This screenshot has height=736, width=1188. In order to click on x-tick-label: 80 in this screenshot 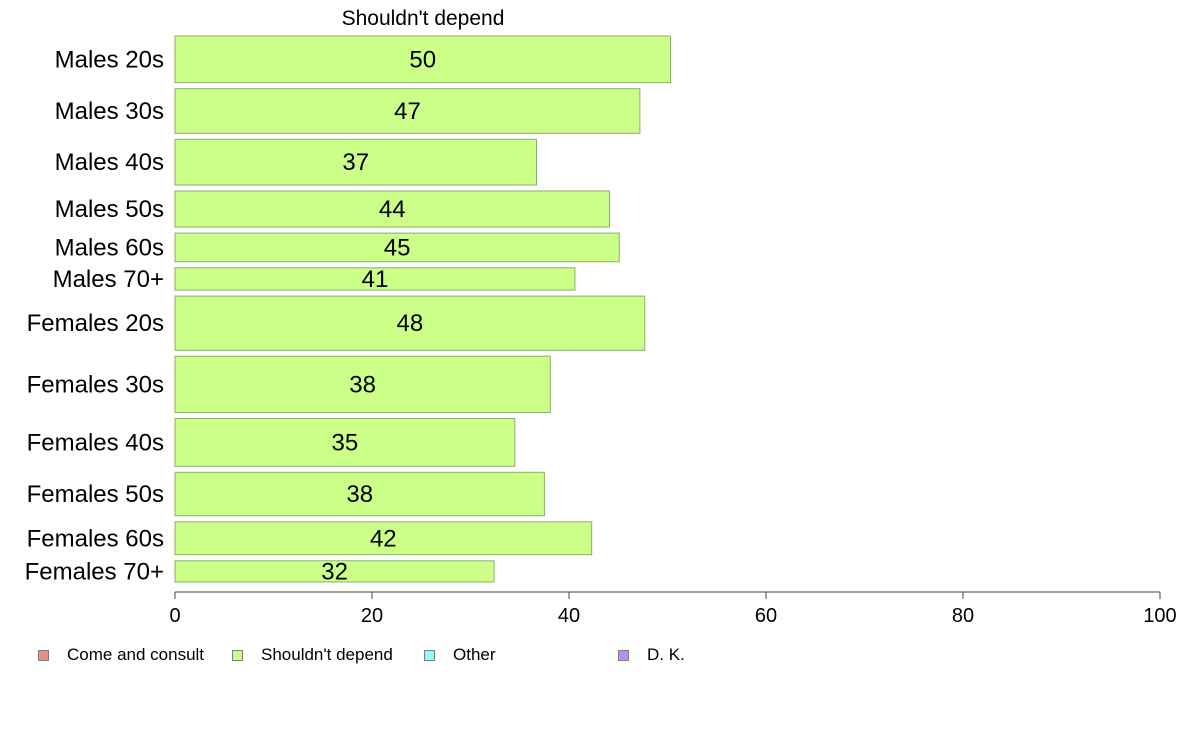, I will do `click(963, 616)`.